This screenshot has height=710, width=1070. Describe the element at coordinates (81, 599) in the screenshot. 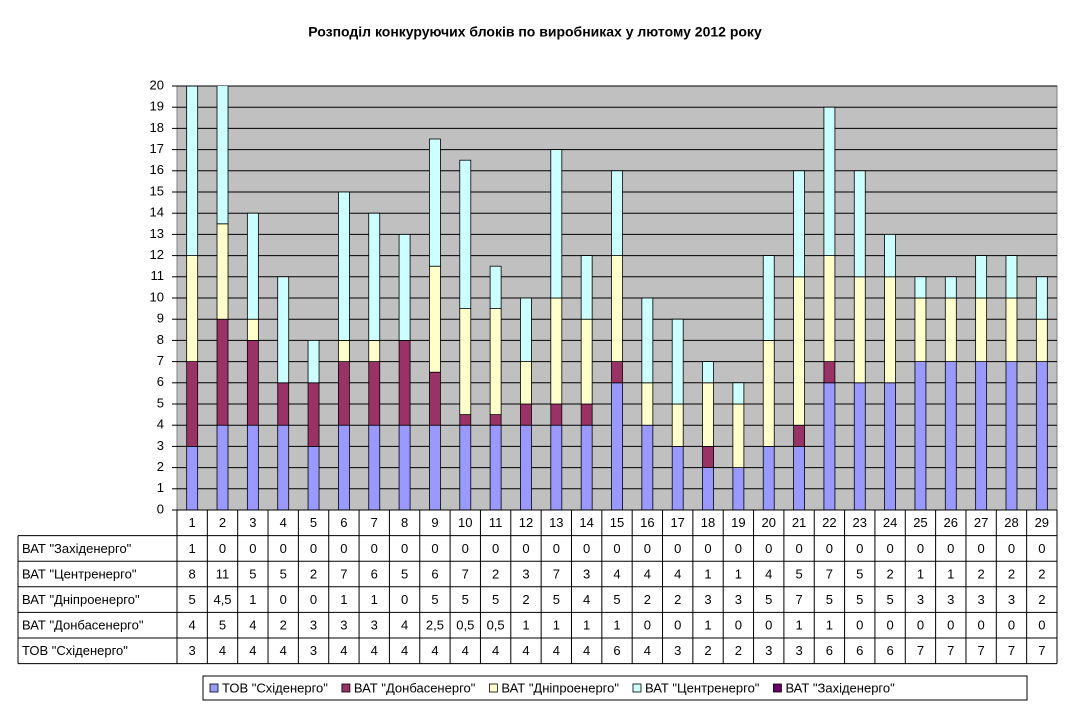

I see `table-row-label: ВАТ "Дніпроенерго"` at that location.